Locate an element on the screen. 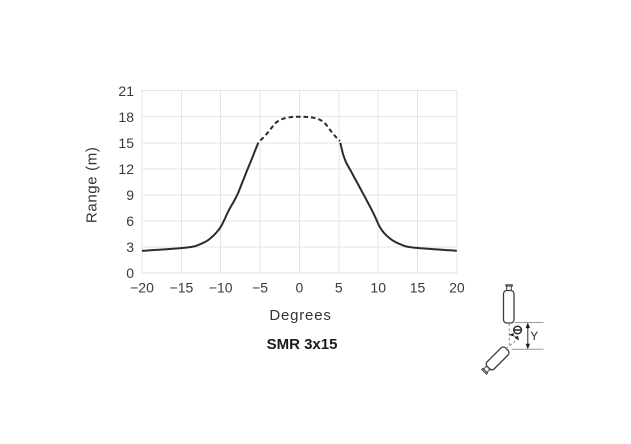 This screenshot has height=444, width=631. svg-text: Range (m) is located at coordinates (92, 184).